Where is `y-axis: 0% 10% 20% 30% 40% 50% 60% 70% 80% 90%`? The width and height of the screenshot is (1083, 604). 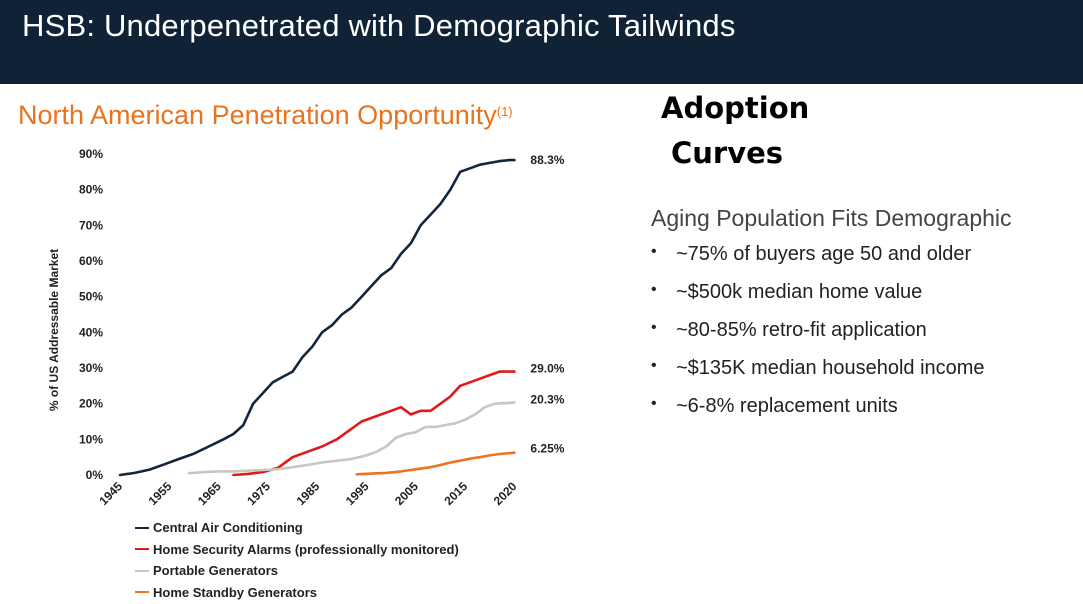
y-axis: 0% 10% 20% 30% 40% 50% 60% 70% 80% 90% is located at coordinates (91, 314).